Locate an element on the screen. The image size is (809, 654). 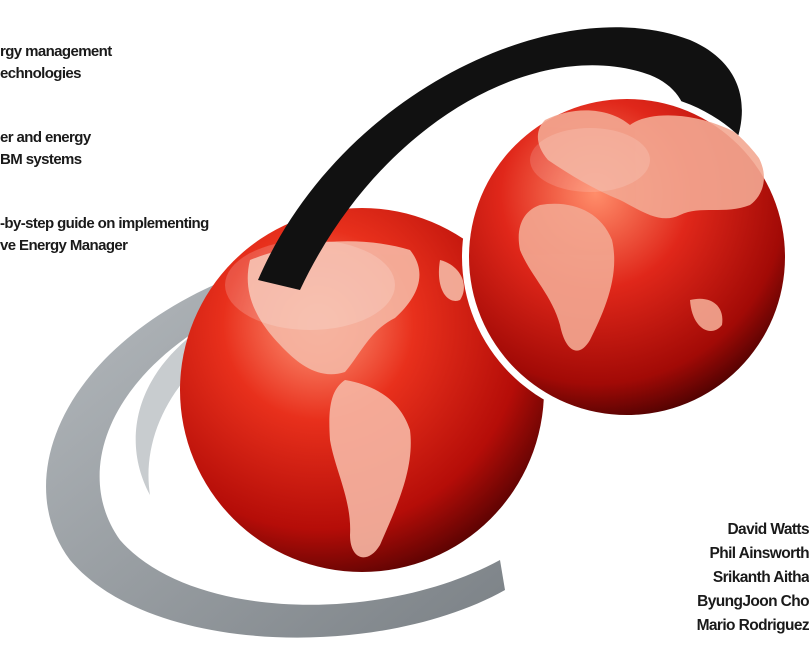
author-name: David Watts is located at coordinates (768, 529).